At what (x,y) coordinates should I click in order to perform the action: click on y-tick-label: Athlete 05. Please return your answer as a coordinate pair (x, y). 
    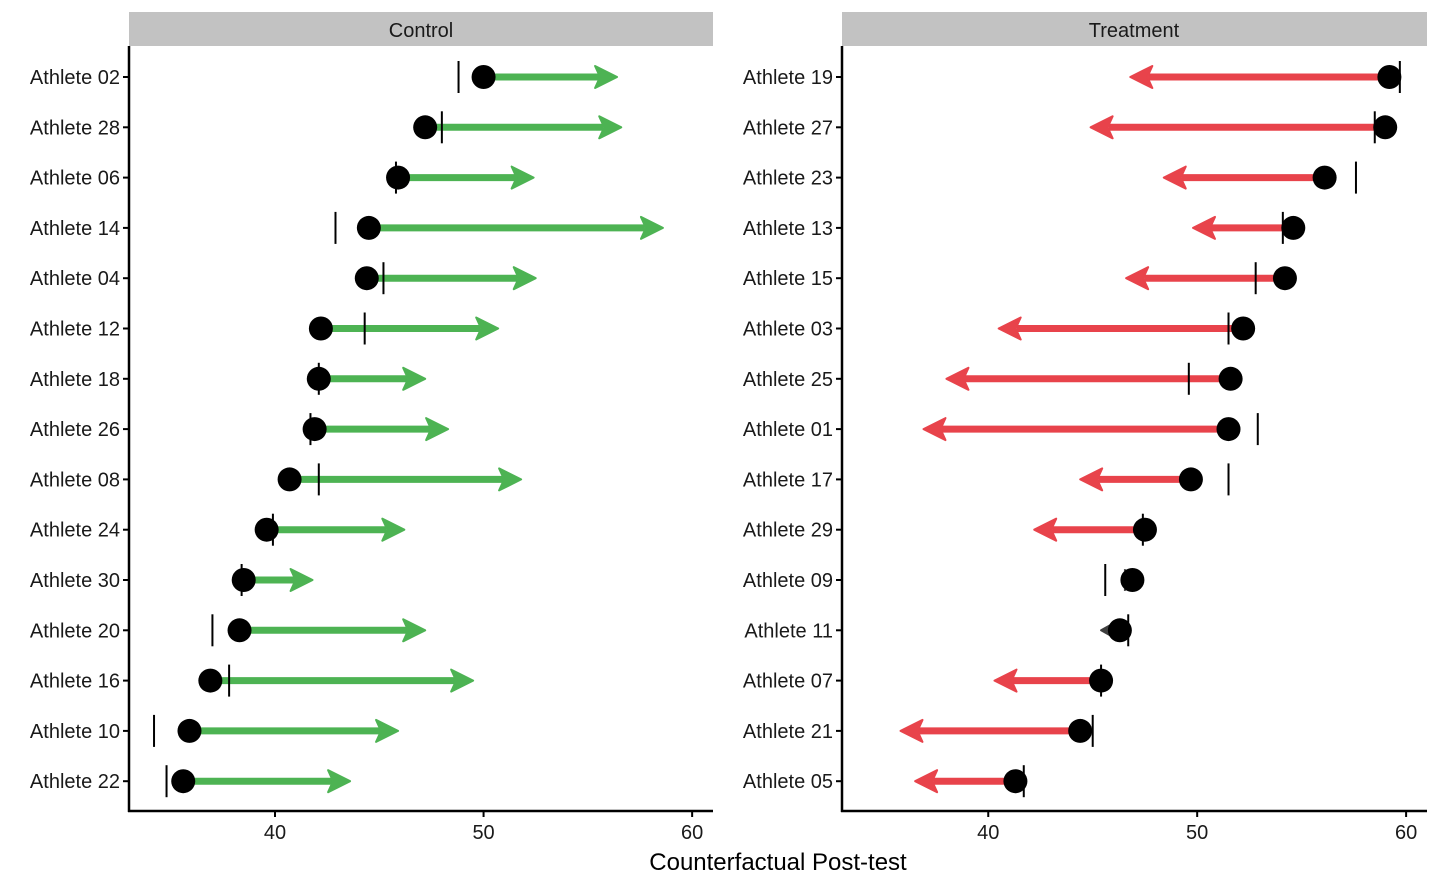
    Looking at the image, I should click on (788, 782).